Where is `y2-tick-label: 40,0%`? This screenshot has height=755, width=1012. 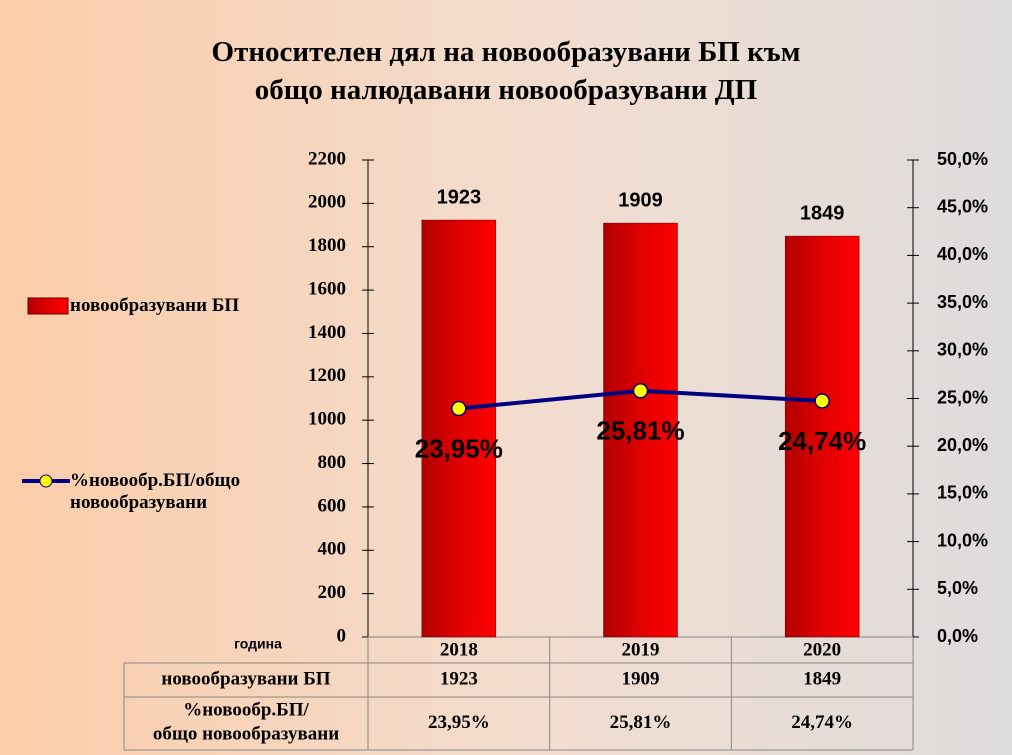
y2-tick-label: 40,0% is located at coordinates (962, 254).